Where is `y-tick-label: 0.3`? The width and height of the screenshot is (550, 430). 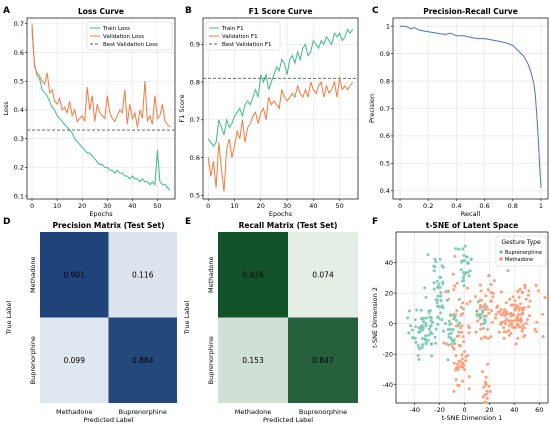
y-tick-label: 0.3 is located at coordinates (19, 139).